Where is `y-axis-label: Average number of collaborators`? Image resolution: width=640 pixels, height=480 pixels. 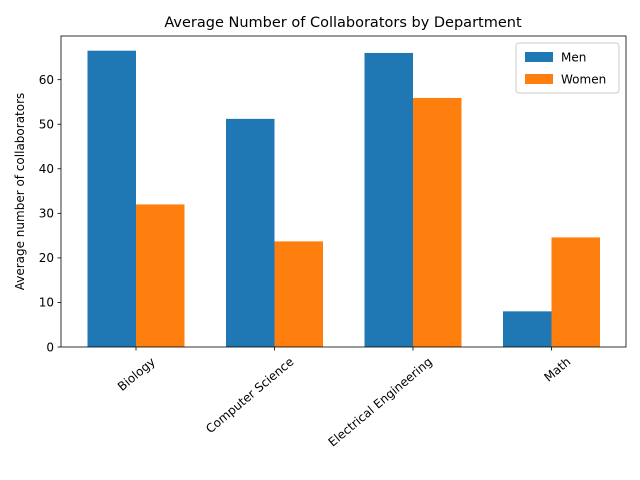 y-axis-label: Average number of collaborators is located at coordinates (20, 192).